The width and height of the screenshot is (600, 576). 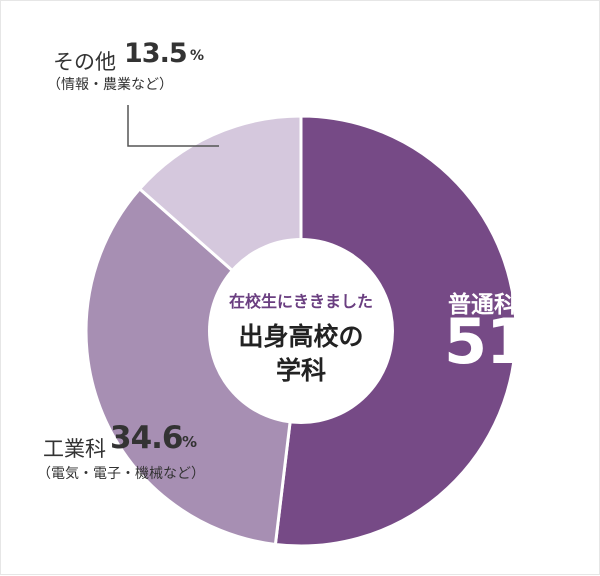 What do you see at coordinates (156, 53) in the screenshot?
I see `other-course-value: 13.5` at bounding box center [156, 53].